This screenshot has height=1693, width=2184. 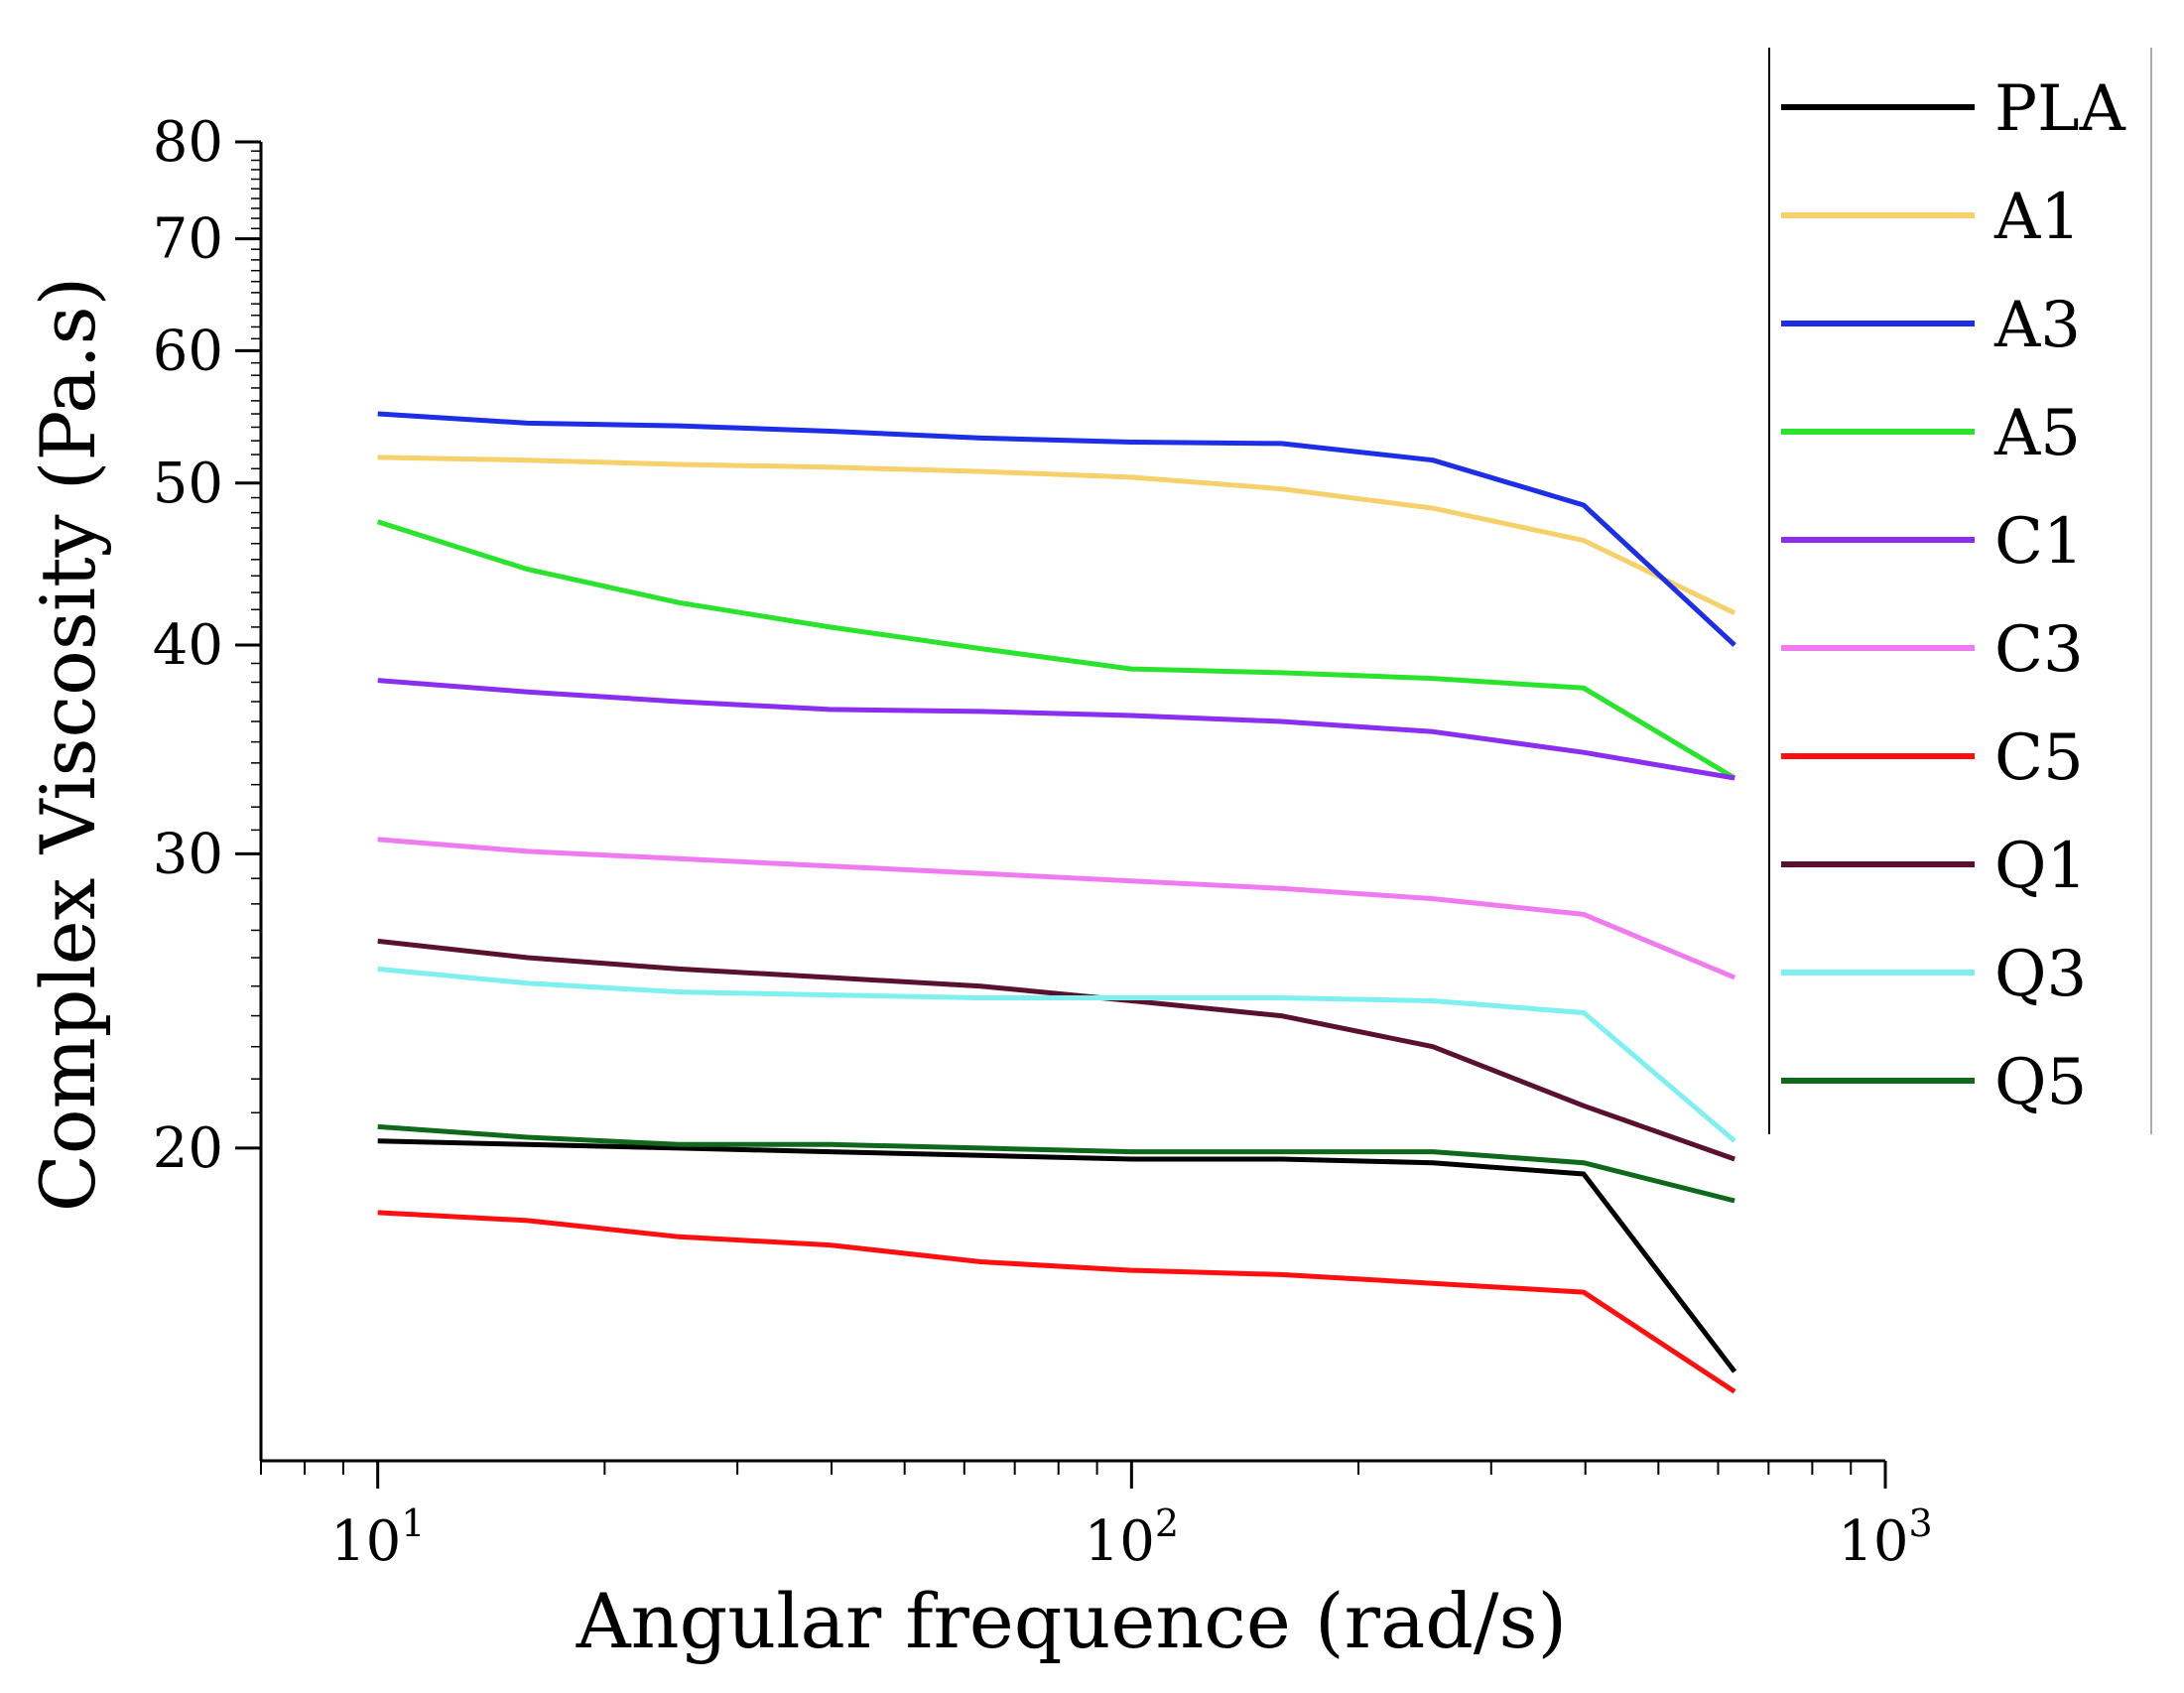 I want to click on legend-label-c1: C1, so click(x=2039, y=542).